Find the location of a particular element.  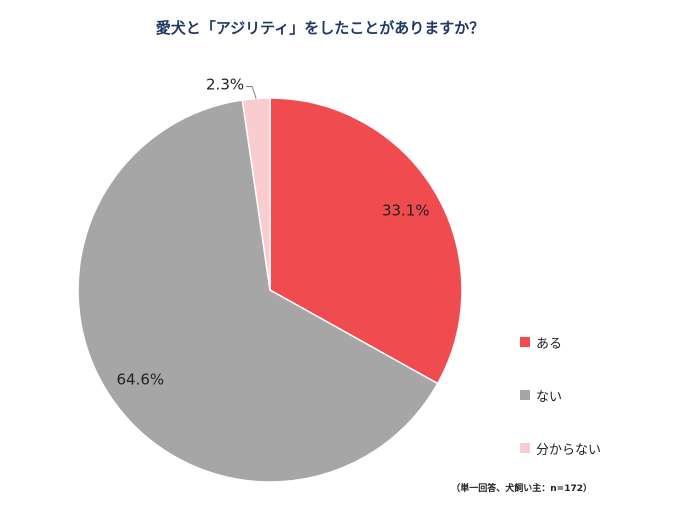

legend-item: 分からない is located at coordinates (560, 448).